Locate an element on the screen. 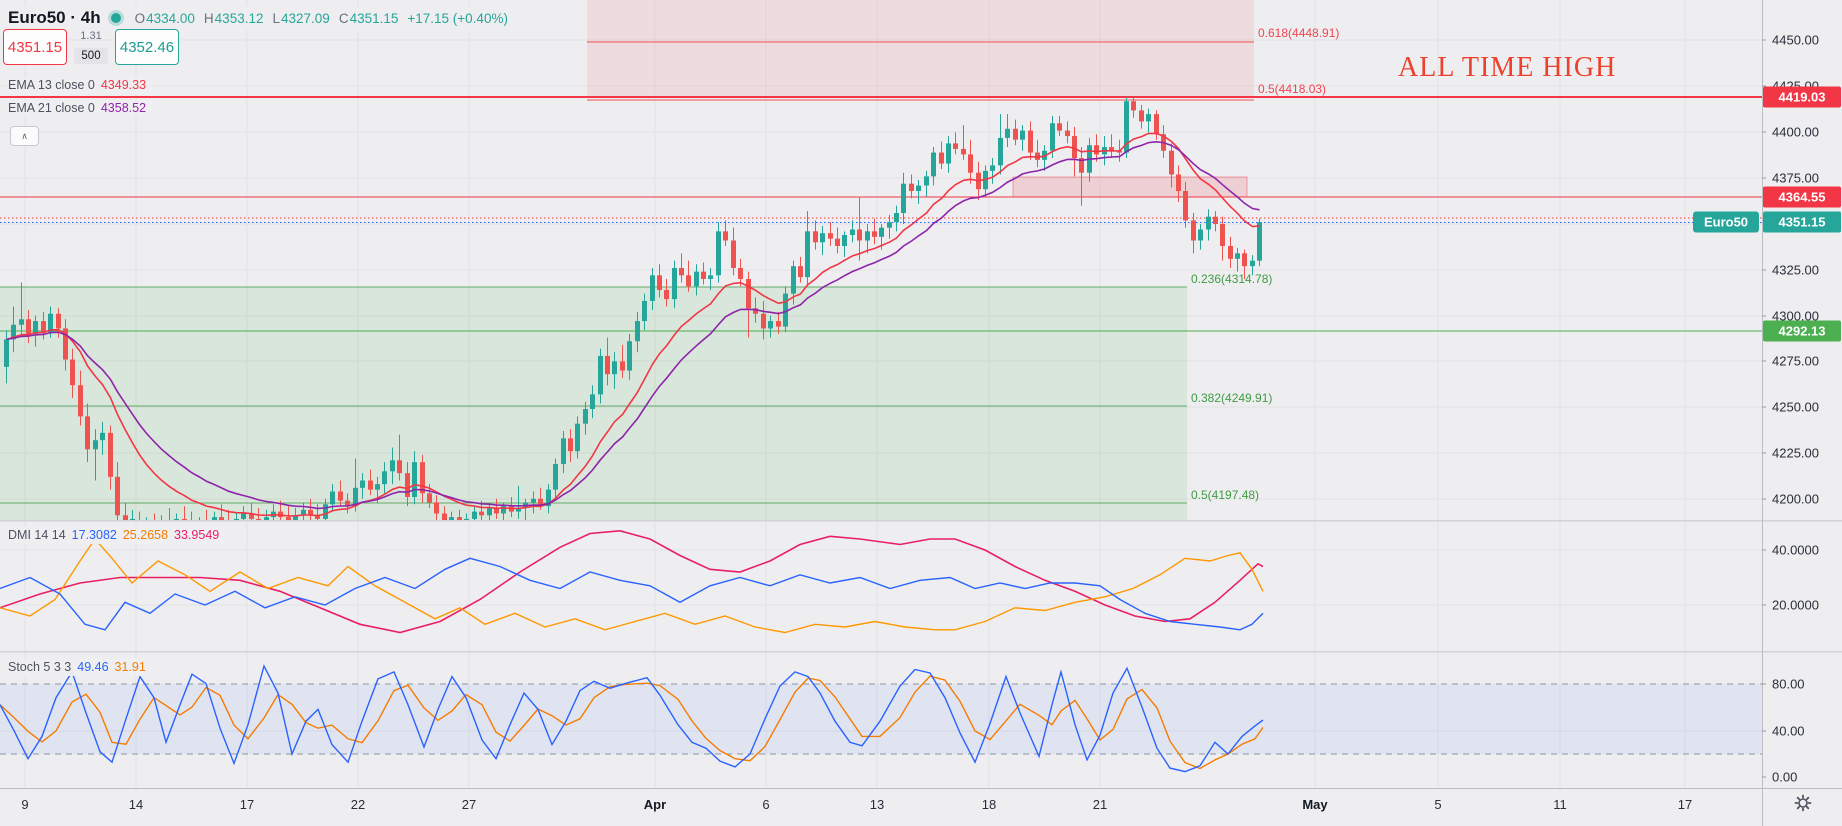 The image size is (1842, 826). dmi-legend: DMI 14 14 17.3082 25.2658 33.9549 is located at coordinates (117, 535).